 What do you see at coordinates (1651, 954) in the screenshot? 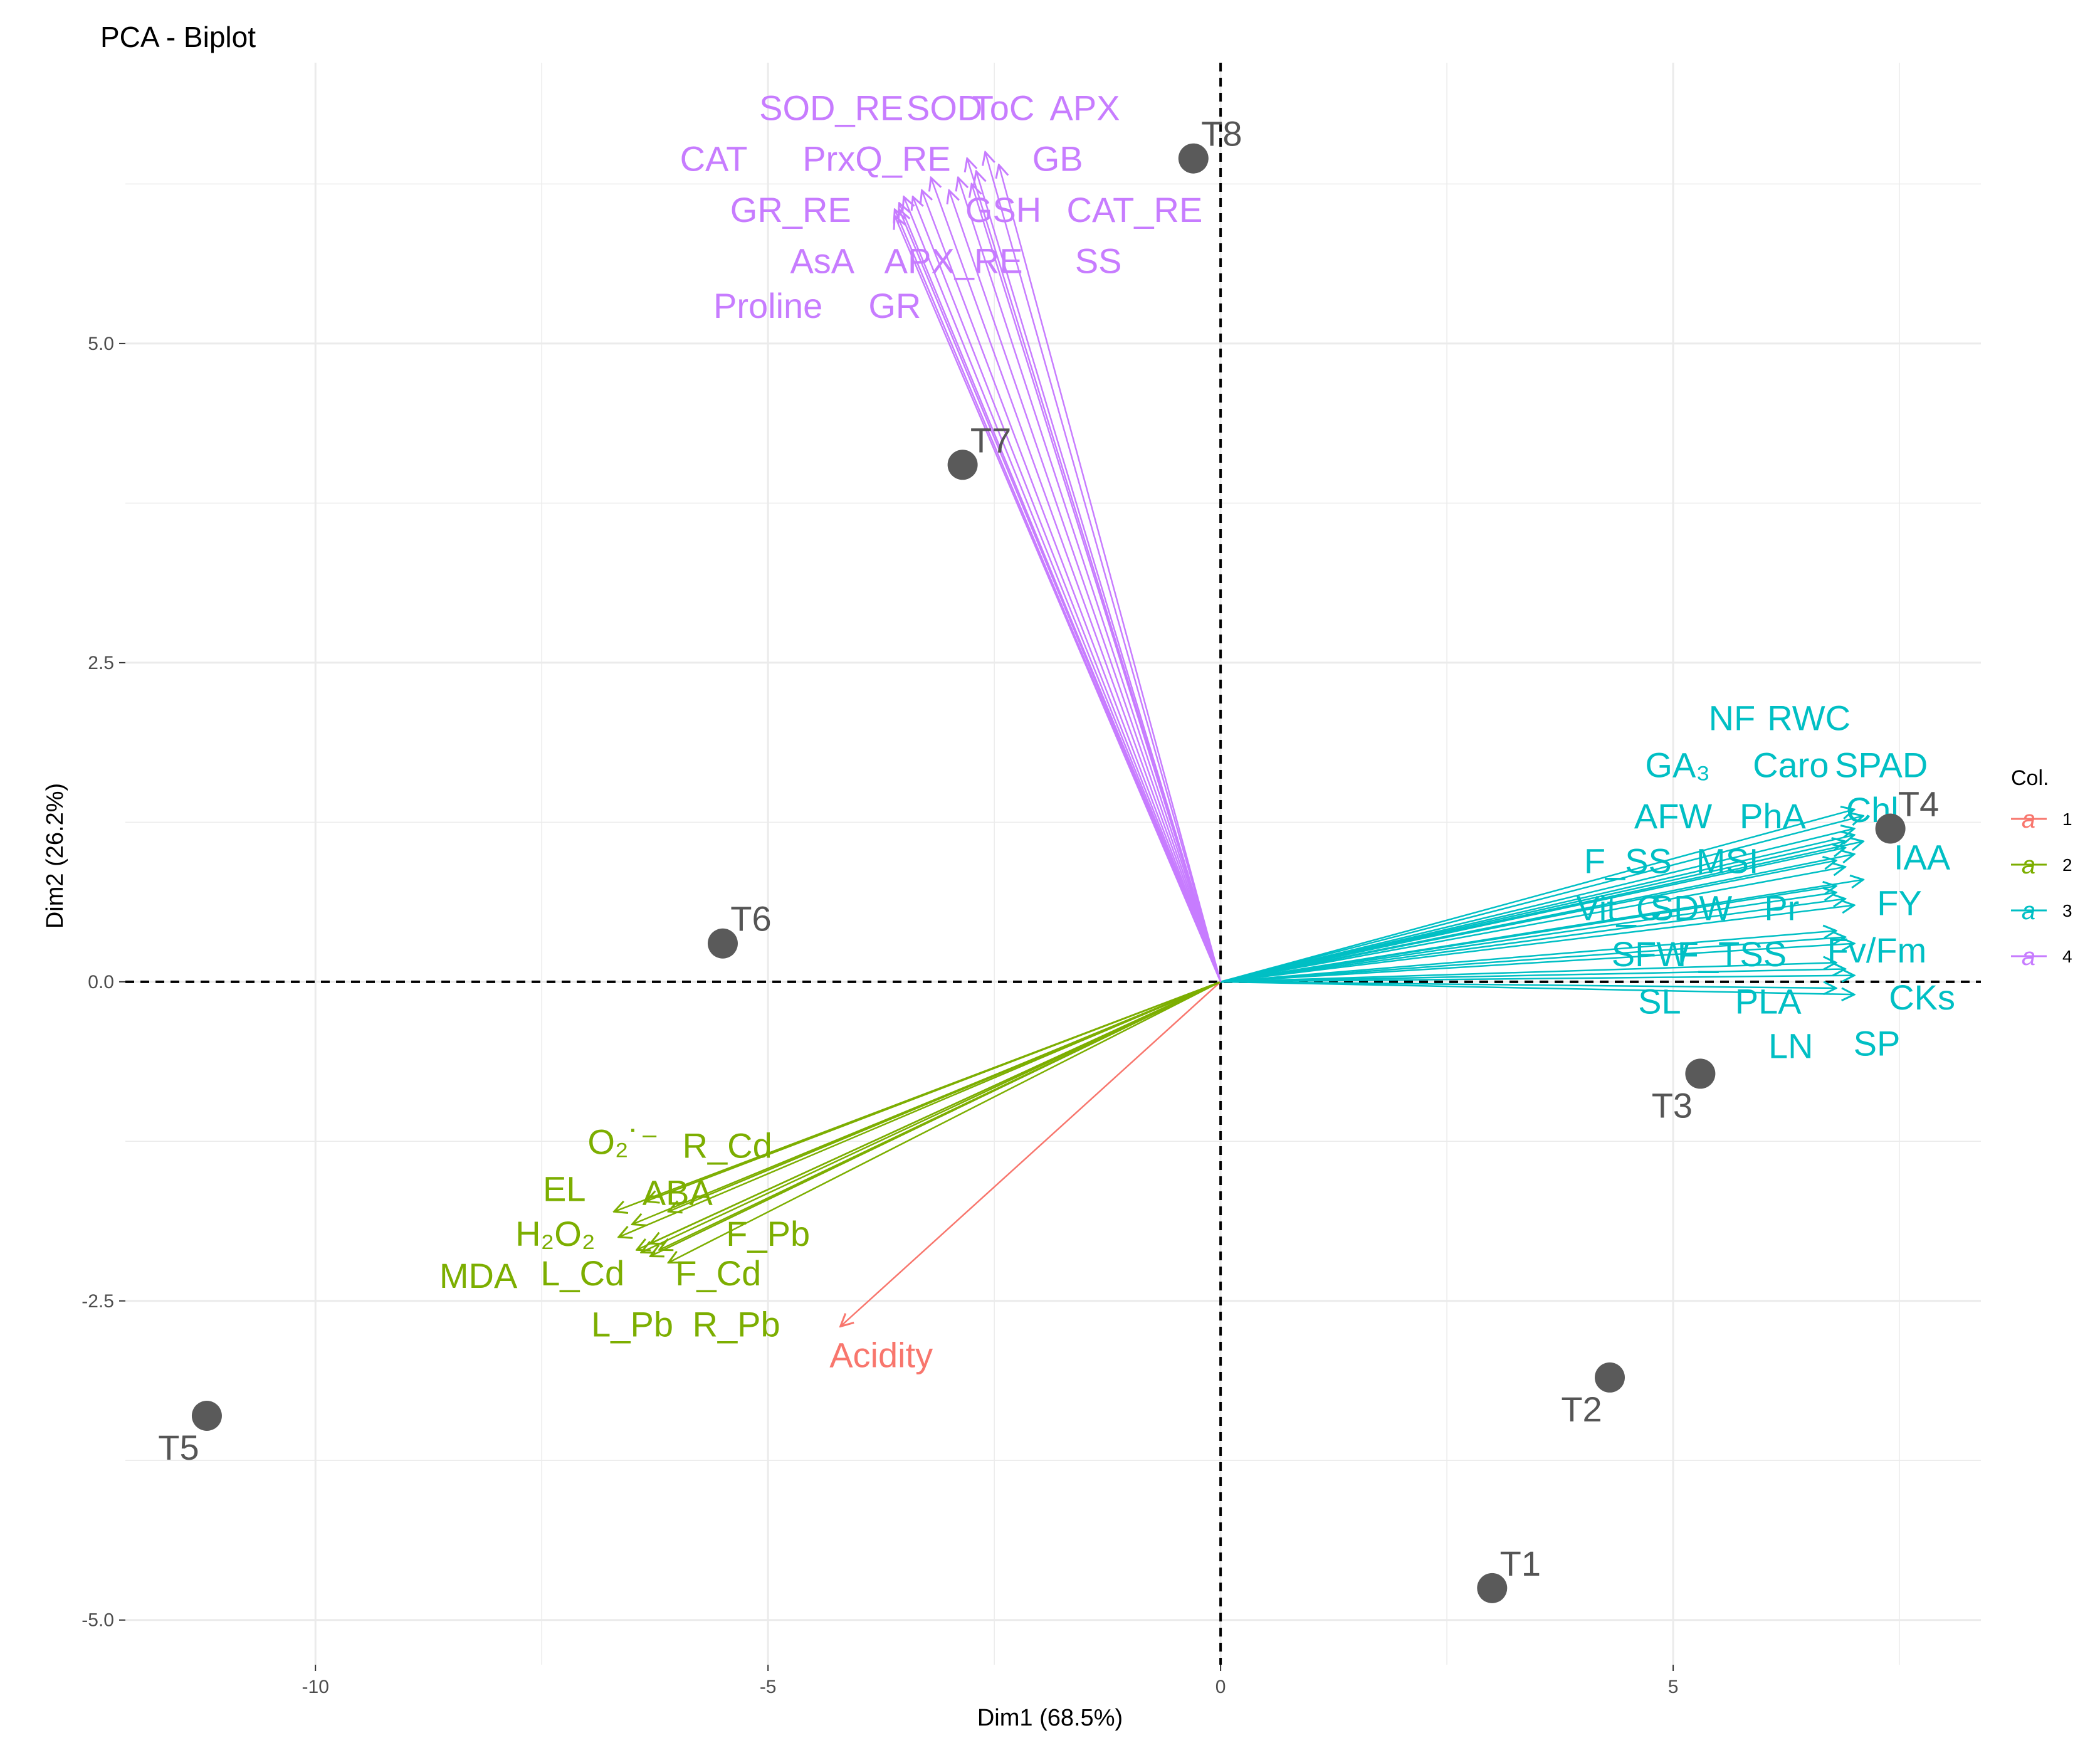
I see `variable-label: SFW` at bounding box center [1651, 954].